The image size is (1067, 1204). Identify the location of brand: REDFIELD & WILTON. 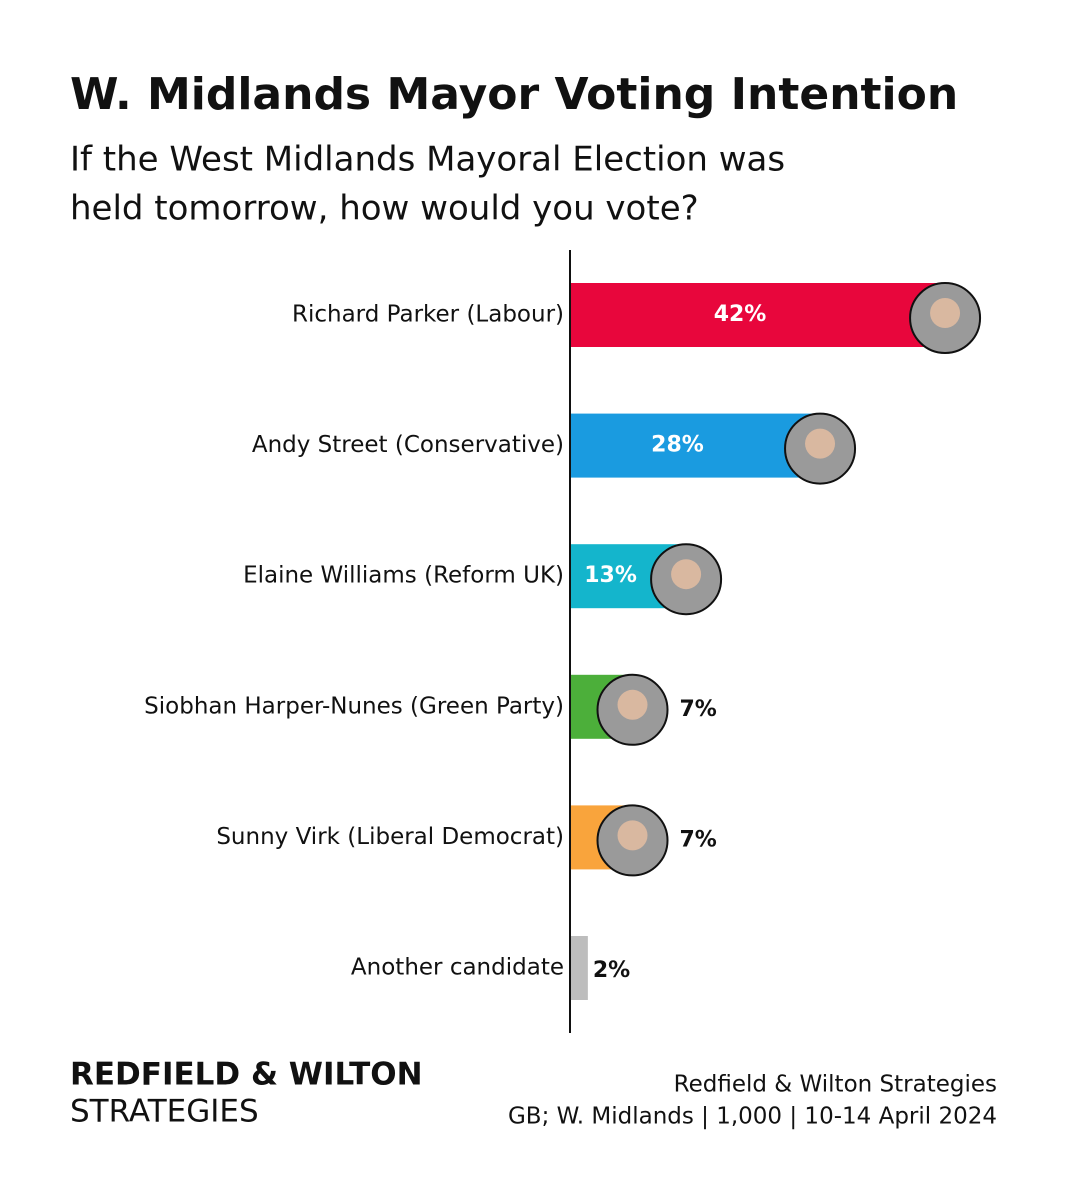
(246, 1075).